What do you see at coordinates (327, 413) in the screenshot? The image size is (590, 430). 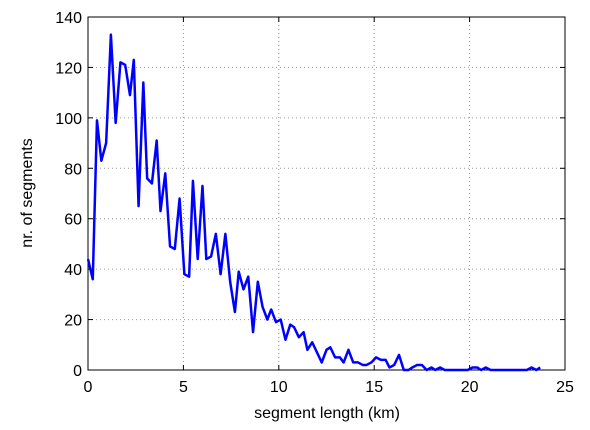 I see `x-axis-label: segment length (km)` at bounding box center [327, 413].